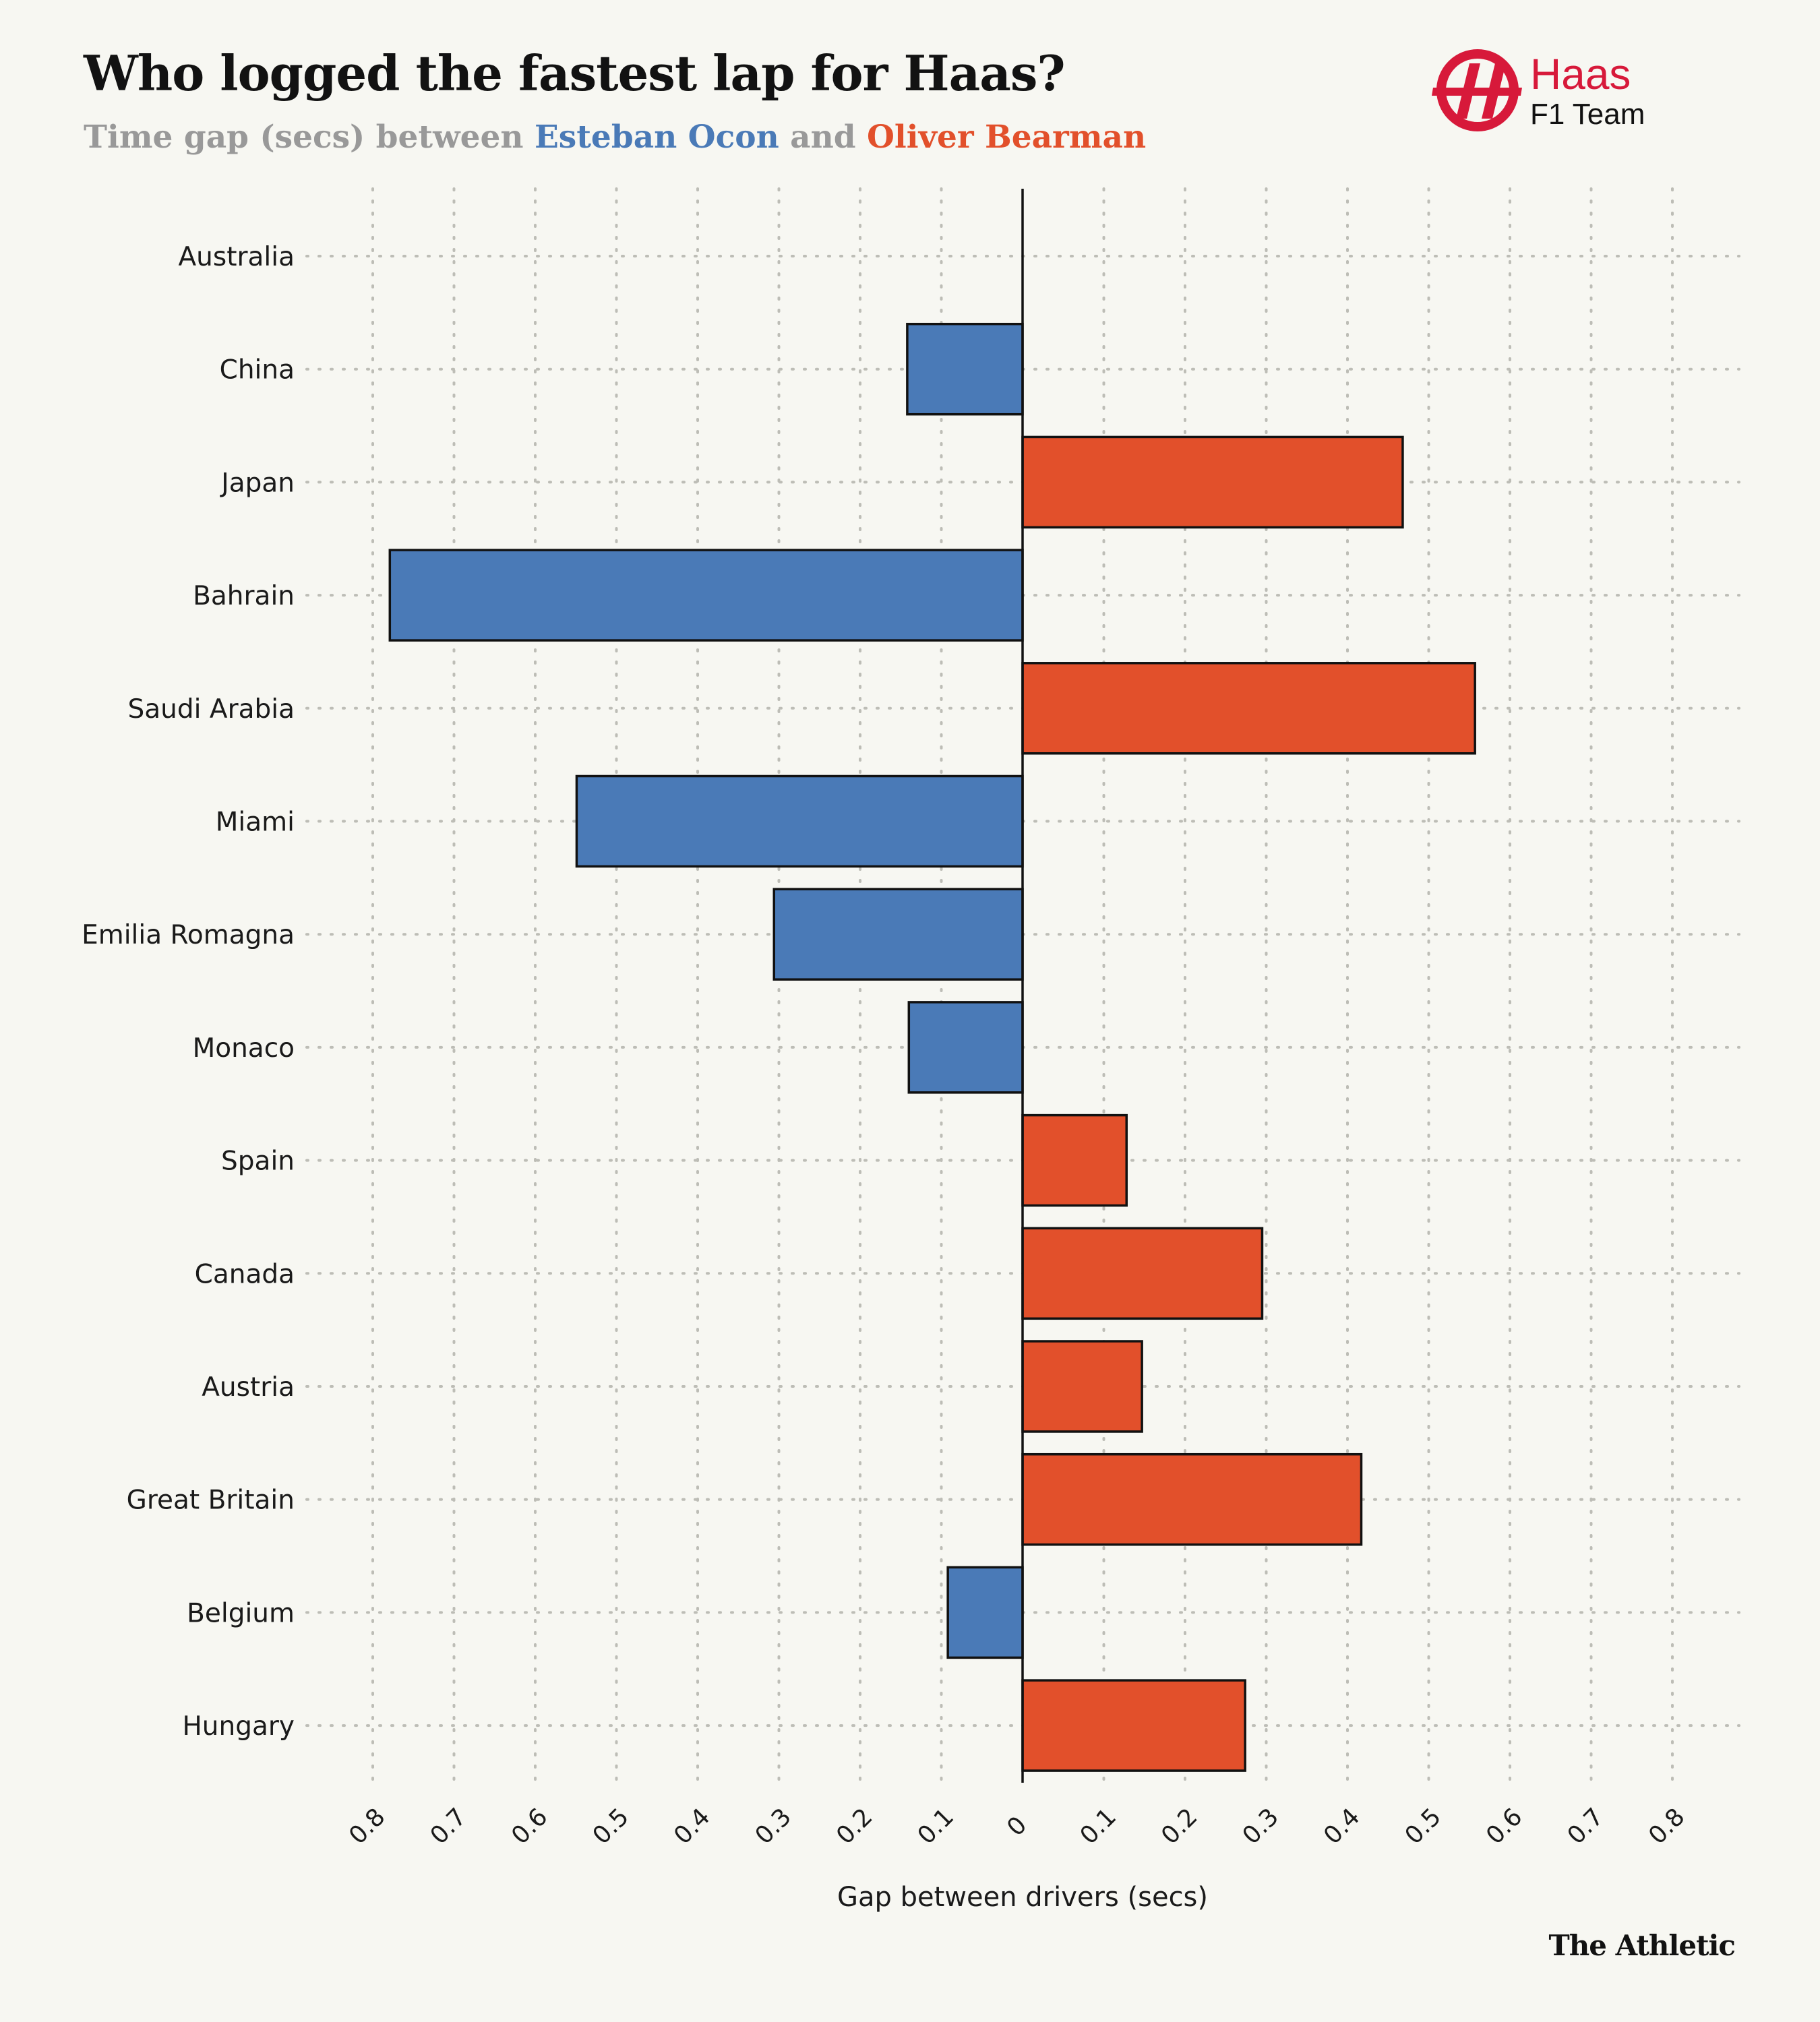 This screenshot has height=2022, width=1820. What do you see at coordinates (706, 595) in the screenshot?
I see `bar-bahrain` at bounding box center [706, 595].